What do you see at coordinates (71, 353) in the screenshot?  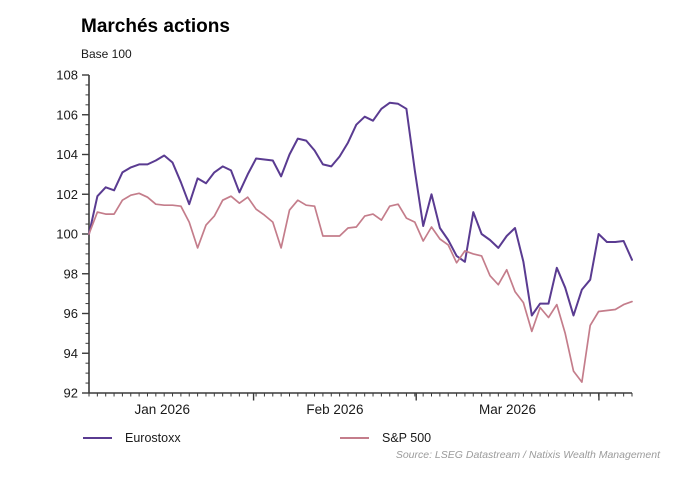 I see `svg-text: 94` at bounding box center [71, 353].